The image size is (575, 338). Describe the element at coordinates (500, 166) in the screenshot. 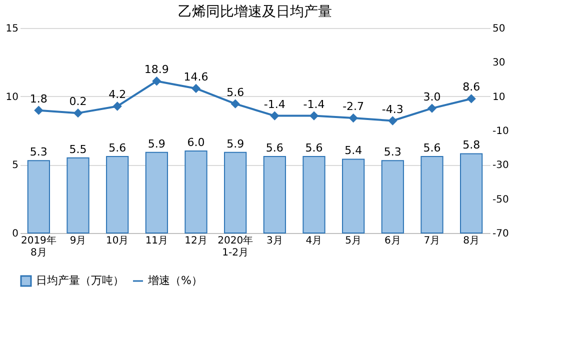

I see `y2-tick-label: -30` at that location.